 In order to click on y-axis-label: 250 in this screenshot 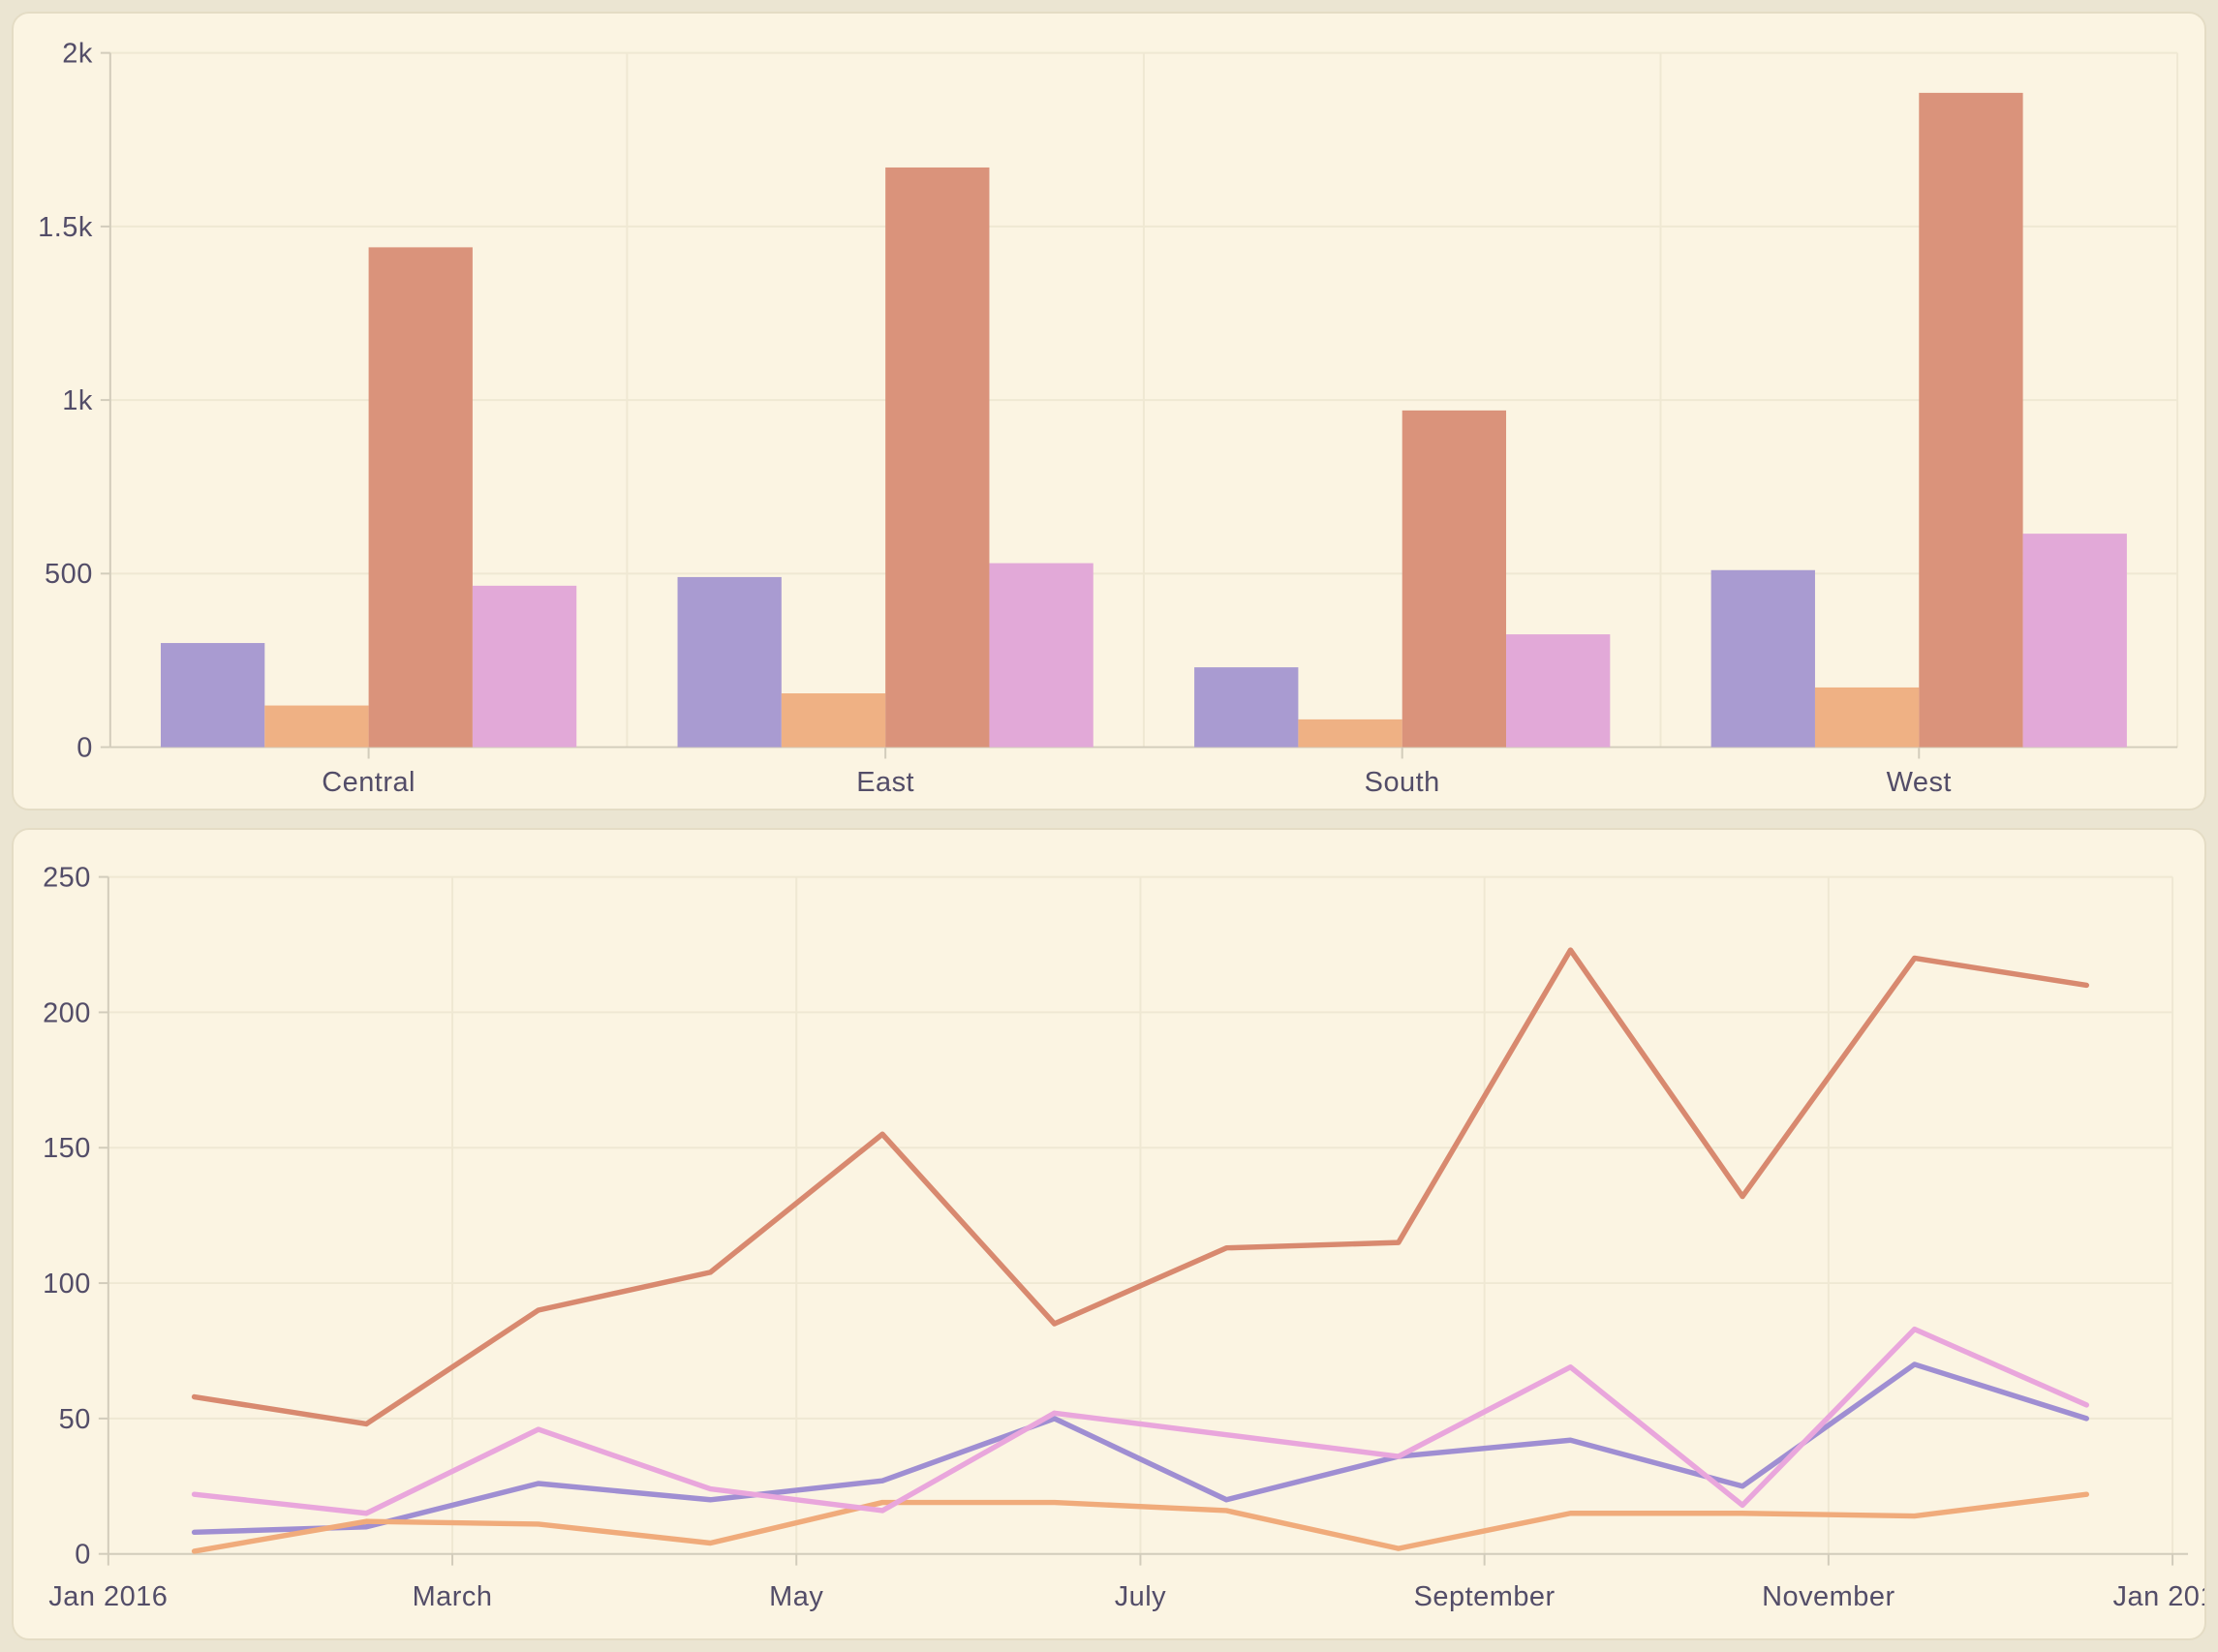, I will do `click(67, 878)`.